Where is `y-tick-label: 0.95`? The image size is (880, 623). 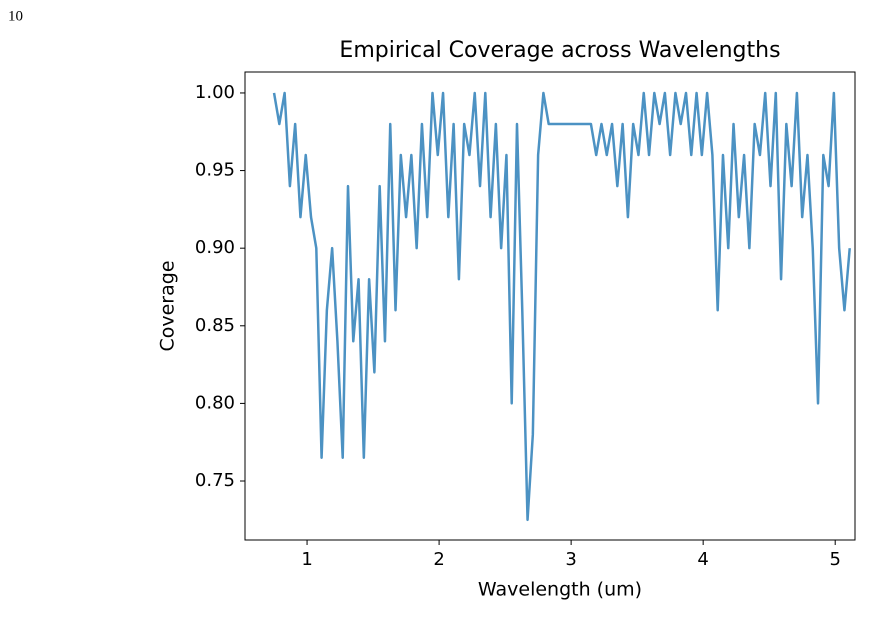 y-tick-label: 0.95 is located at coordinates (215, 170).